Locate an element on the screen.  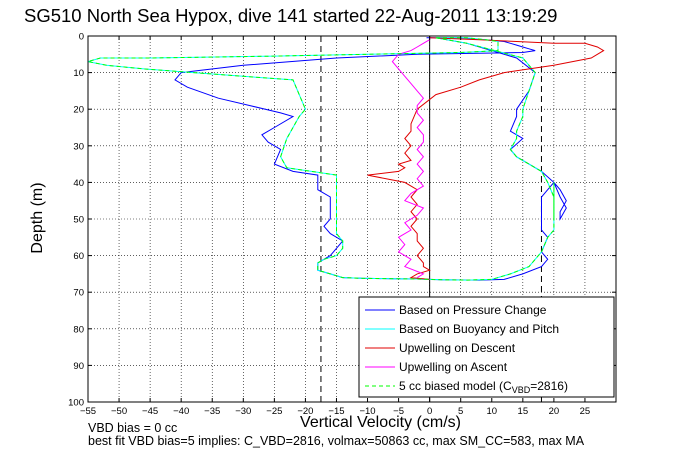
y-tick-label: 10 is located at coordinates (78, 73).